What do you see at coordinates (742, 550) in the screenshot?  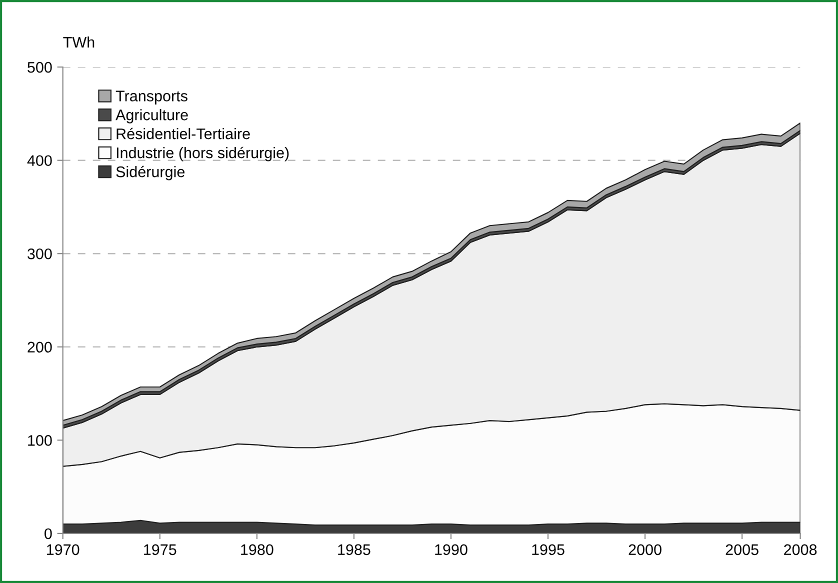 I see `x-tick-label: 2005` at bounding box center [742, 550].